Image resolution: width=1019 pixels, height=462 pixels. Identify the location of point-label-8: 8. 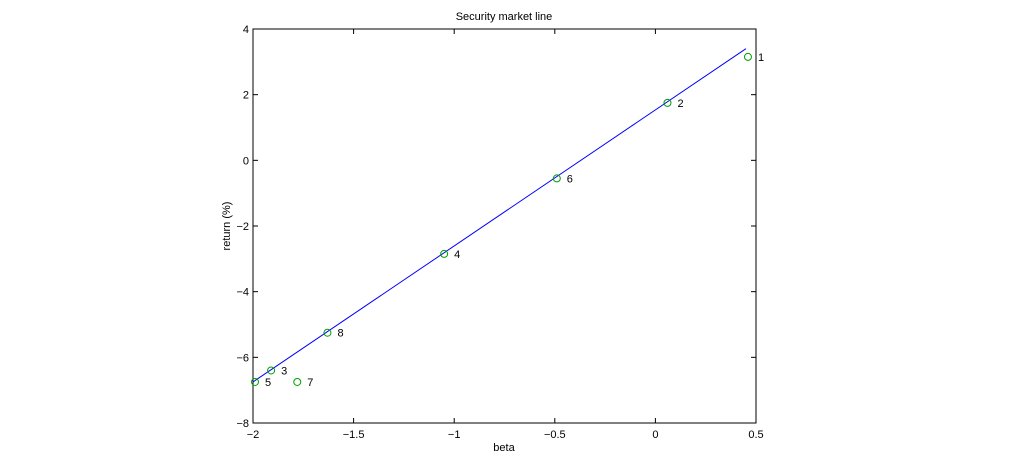
(340, 334).